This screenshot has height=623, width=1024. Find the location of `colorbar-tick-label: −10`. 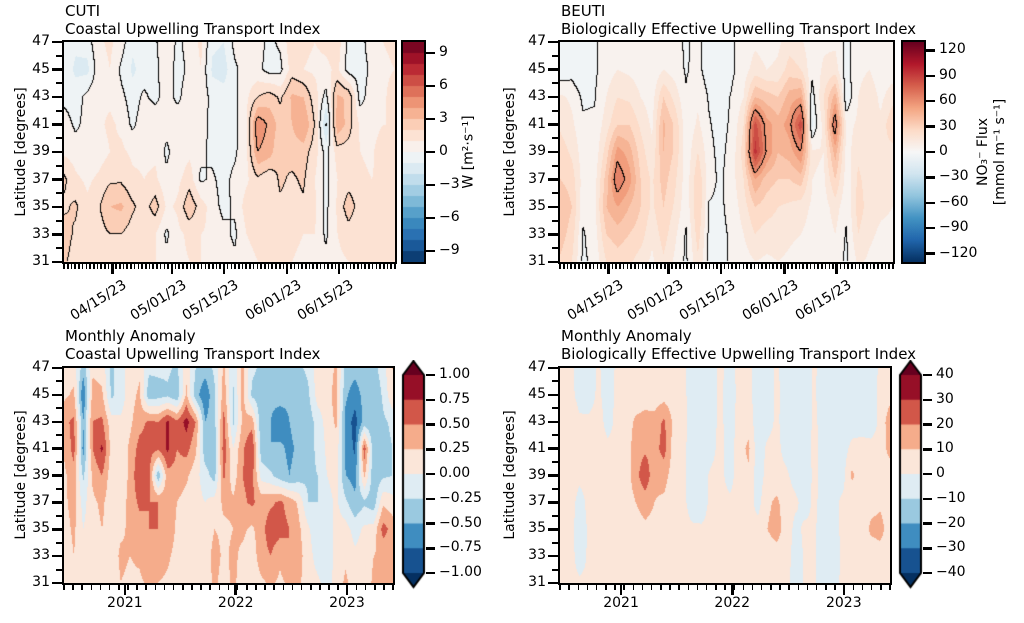

colorbar-tick-label: −10 is located at coordinates (951, 497).